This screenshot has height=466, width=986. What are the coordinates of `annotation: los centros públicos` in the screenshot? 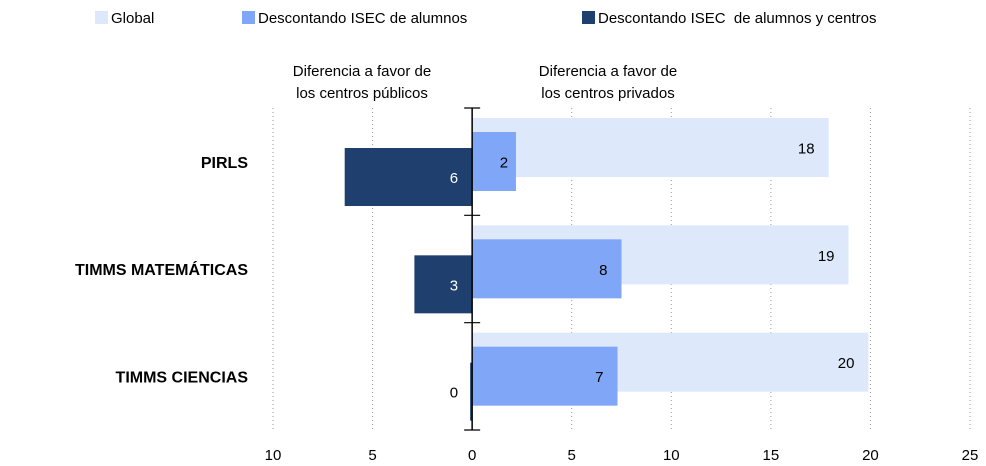 It's located at (362, 93).